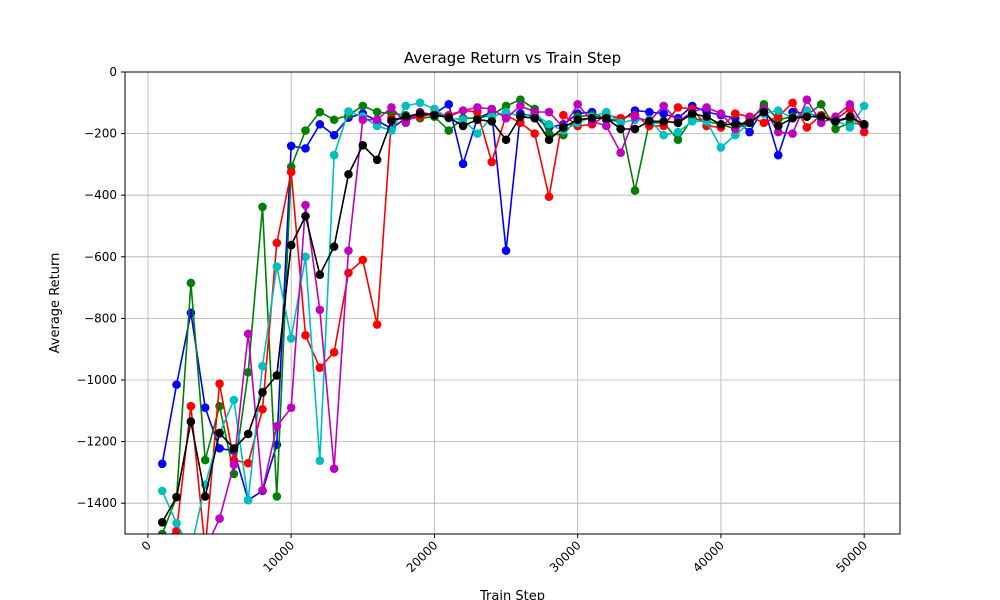 The width and height of the screenshot is (1000, 600). What do you see at coordinates (512, 594) in the screenshot?
I see `x-axis-label: Train Step` at bounding box center [512, 594].